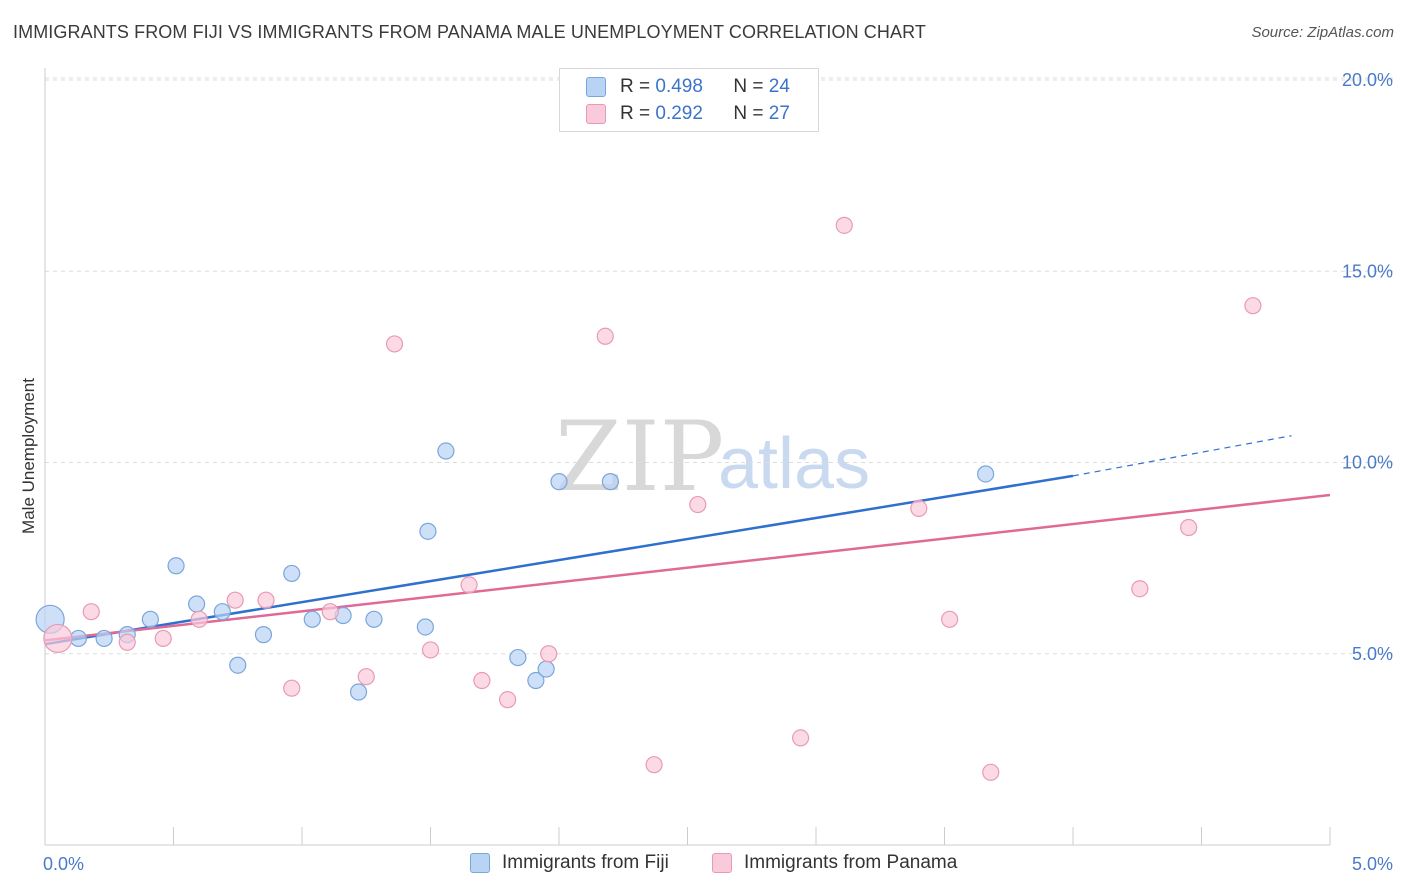  I want to click on watermark-zip: ZIP, so click(639, 457).